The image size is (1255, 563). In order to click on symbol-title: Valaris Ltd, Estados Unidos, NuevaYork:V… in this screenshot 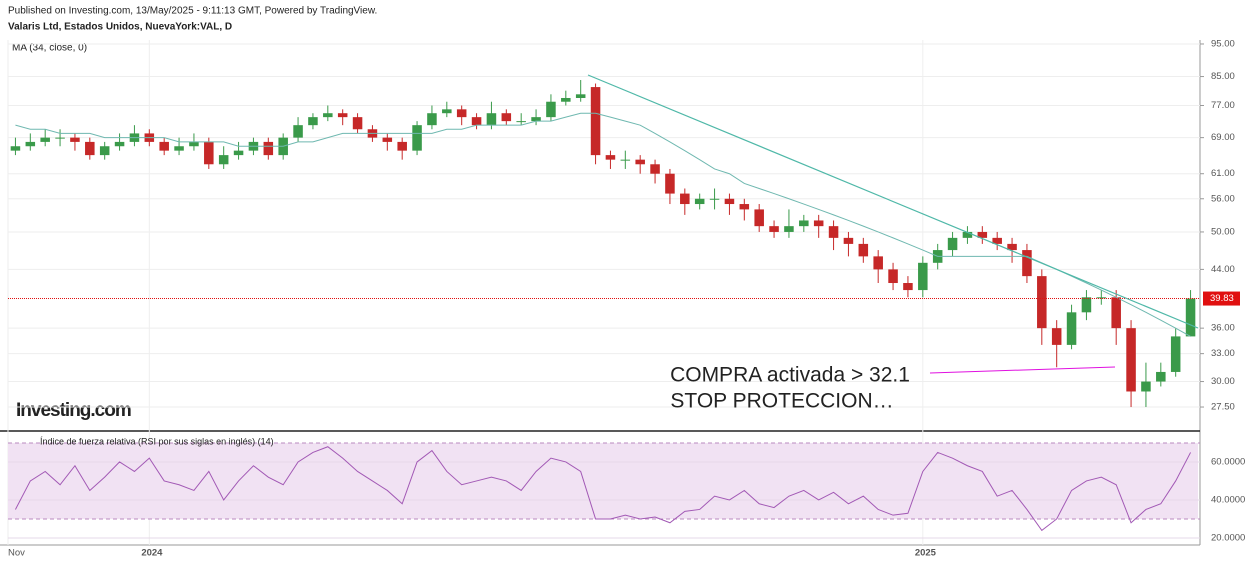, I will do `click(120, 27)`.